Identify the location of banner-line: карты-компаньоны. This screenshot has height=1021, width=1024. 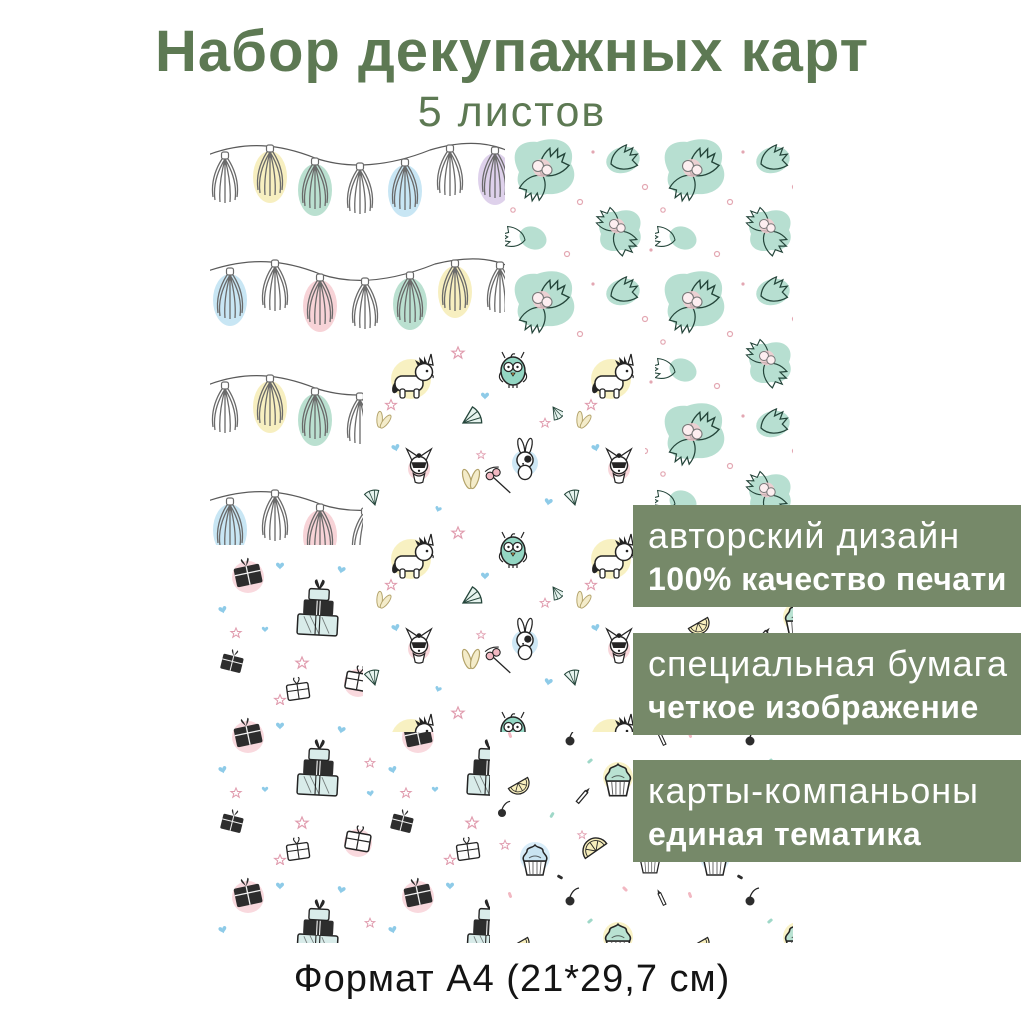
(813, 791).